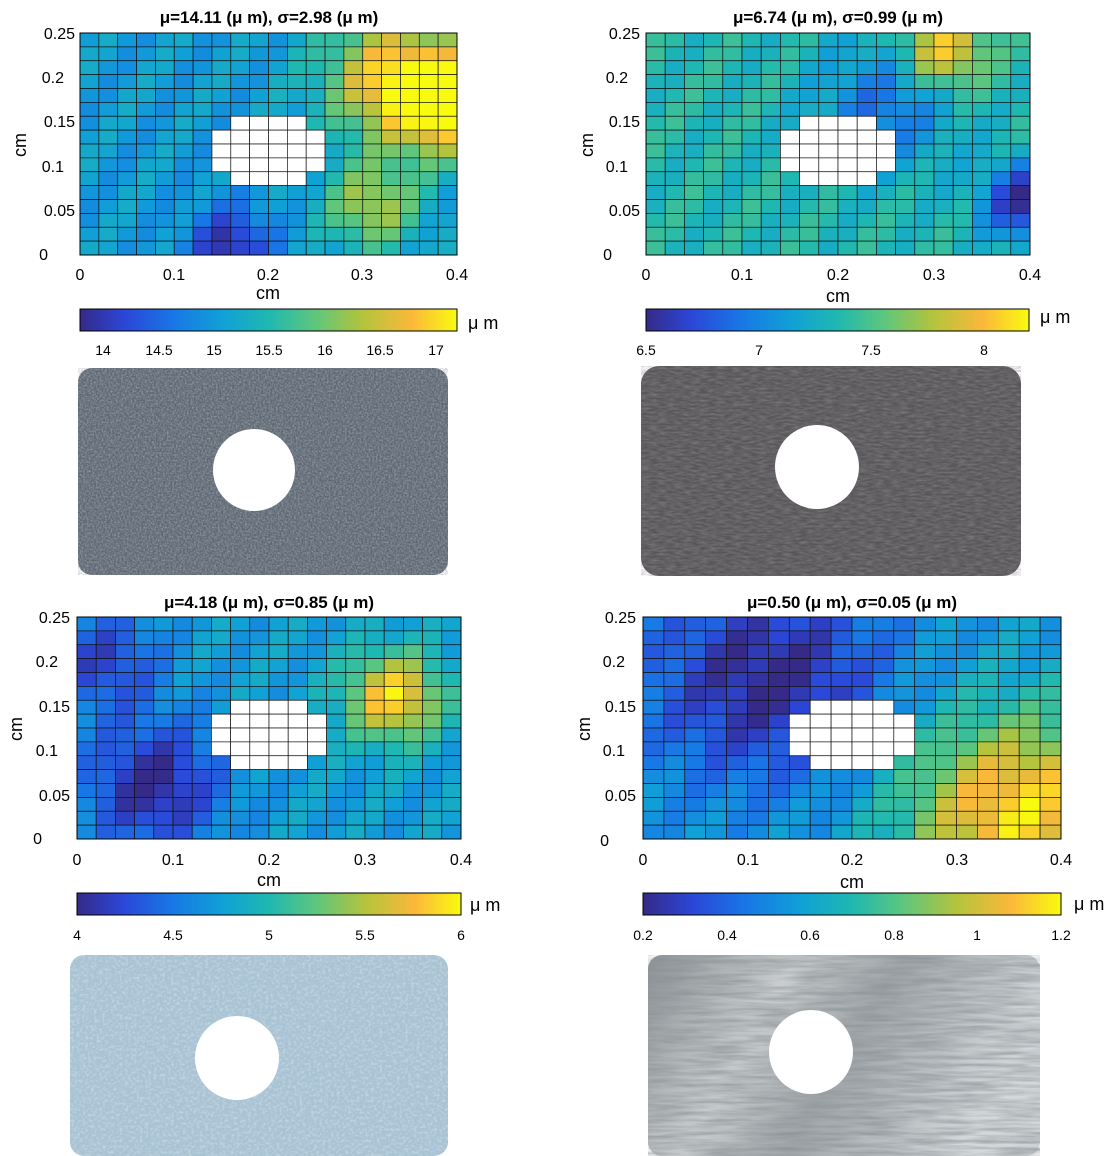 This screenshot has width=1119, height=1156. I want to click on heatmap-4-frame, so click(852, 728).